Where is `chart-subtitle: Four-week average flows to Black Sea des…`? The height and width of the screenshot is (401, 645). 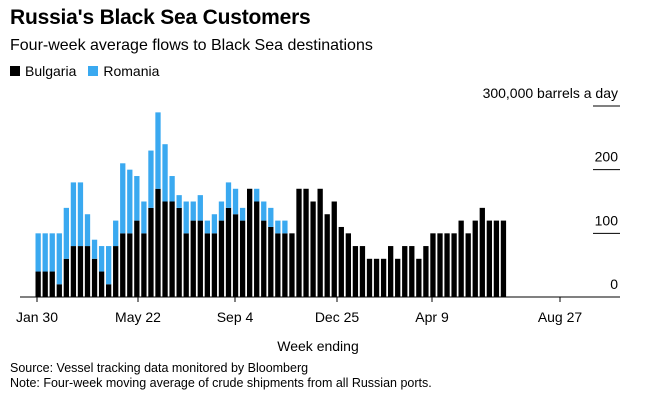
chart-subtitle: Four-week average flows to Black Sea des… is located at coordinates (191, 45).